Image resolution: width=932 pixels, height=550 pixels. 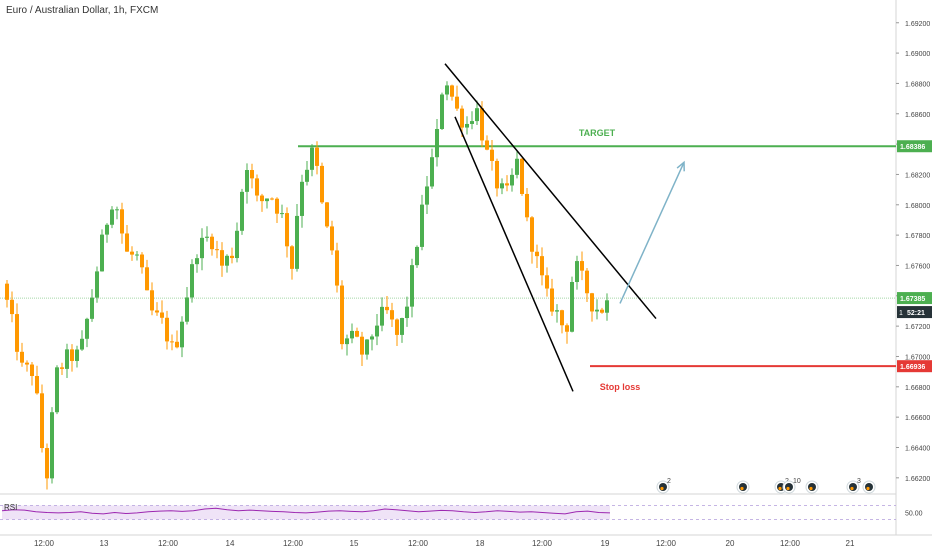 What do you see at coordinates (914, 514) in the screenshot?
I see `rsi-tick-label: 50.00` at bounding box center [914, 514].